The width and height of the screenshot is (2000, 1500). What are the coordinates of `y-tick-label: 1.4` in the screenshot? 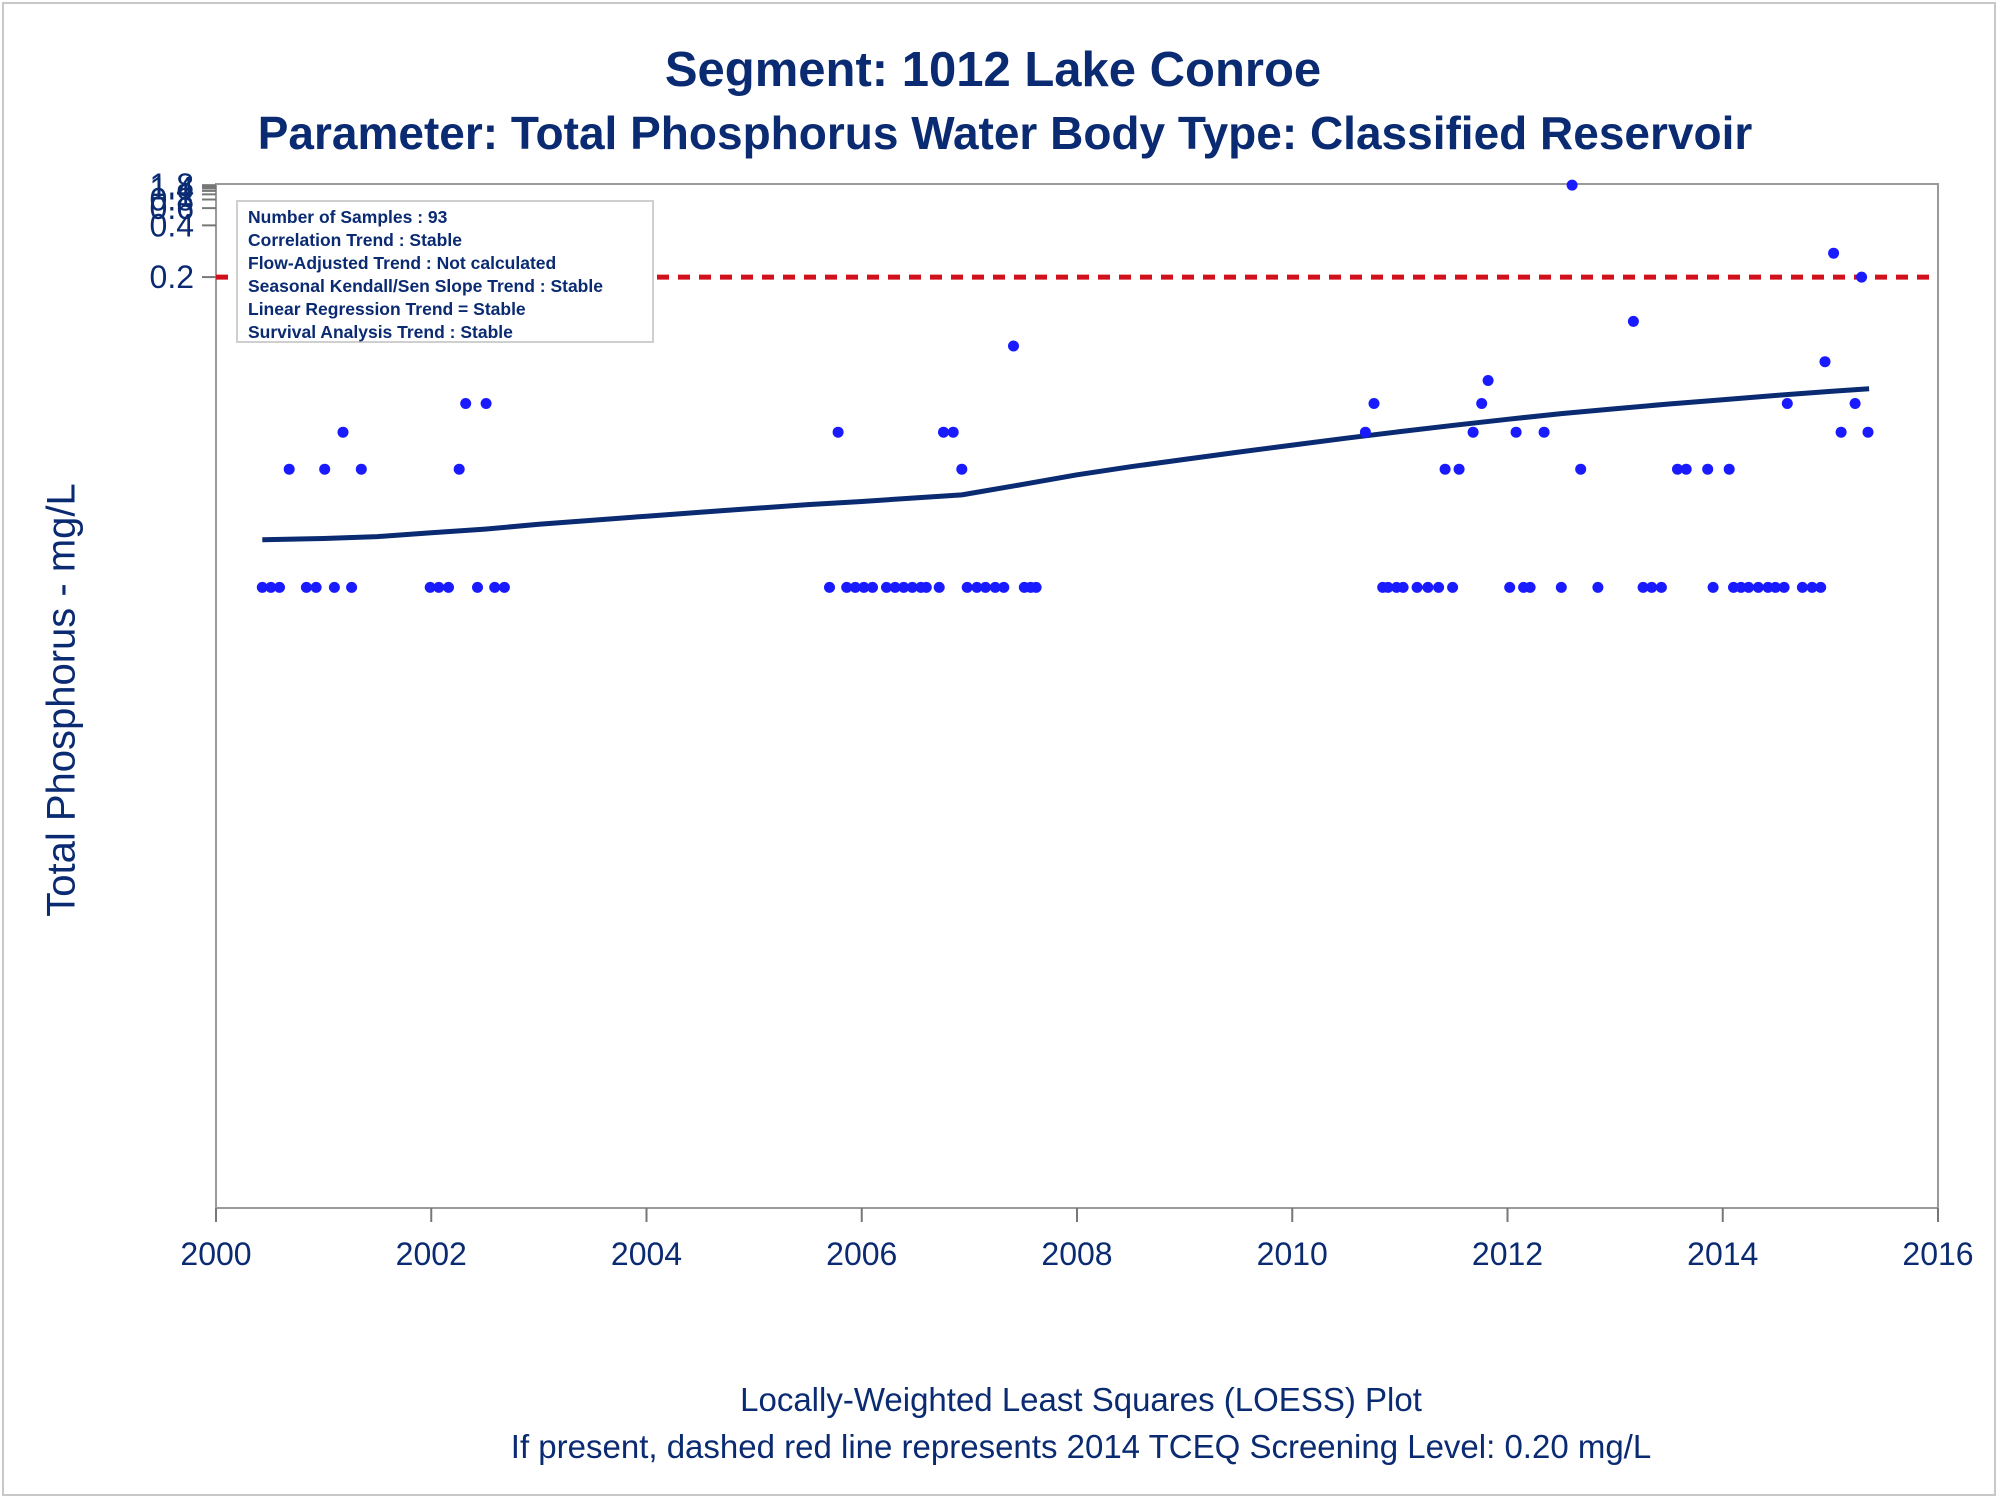 It's located at (172, 188).